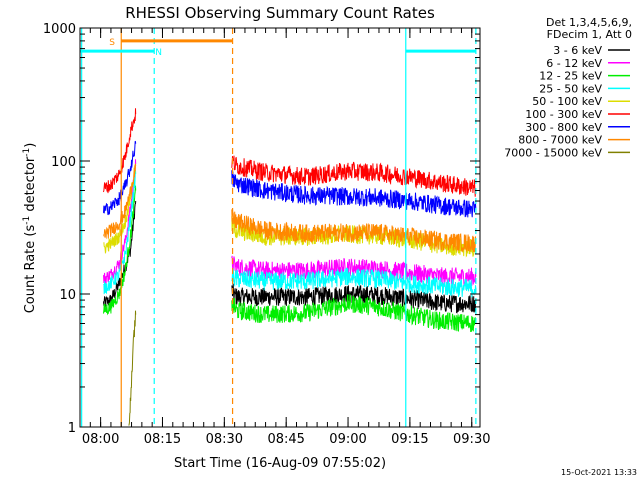  Describe the element at coordinates (589, 34) in the screenshot. I see `legend-header-line-2: FDecim 1, Att 0` at that location.